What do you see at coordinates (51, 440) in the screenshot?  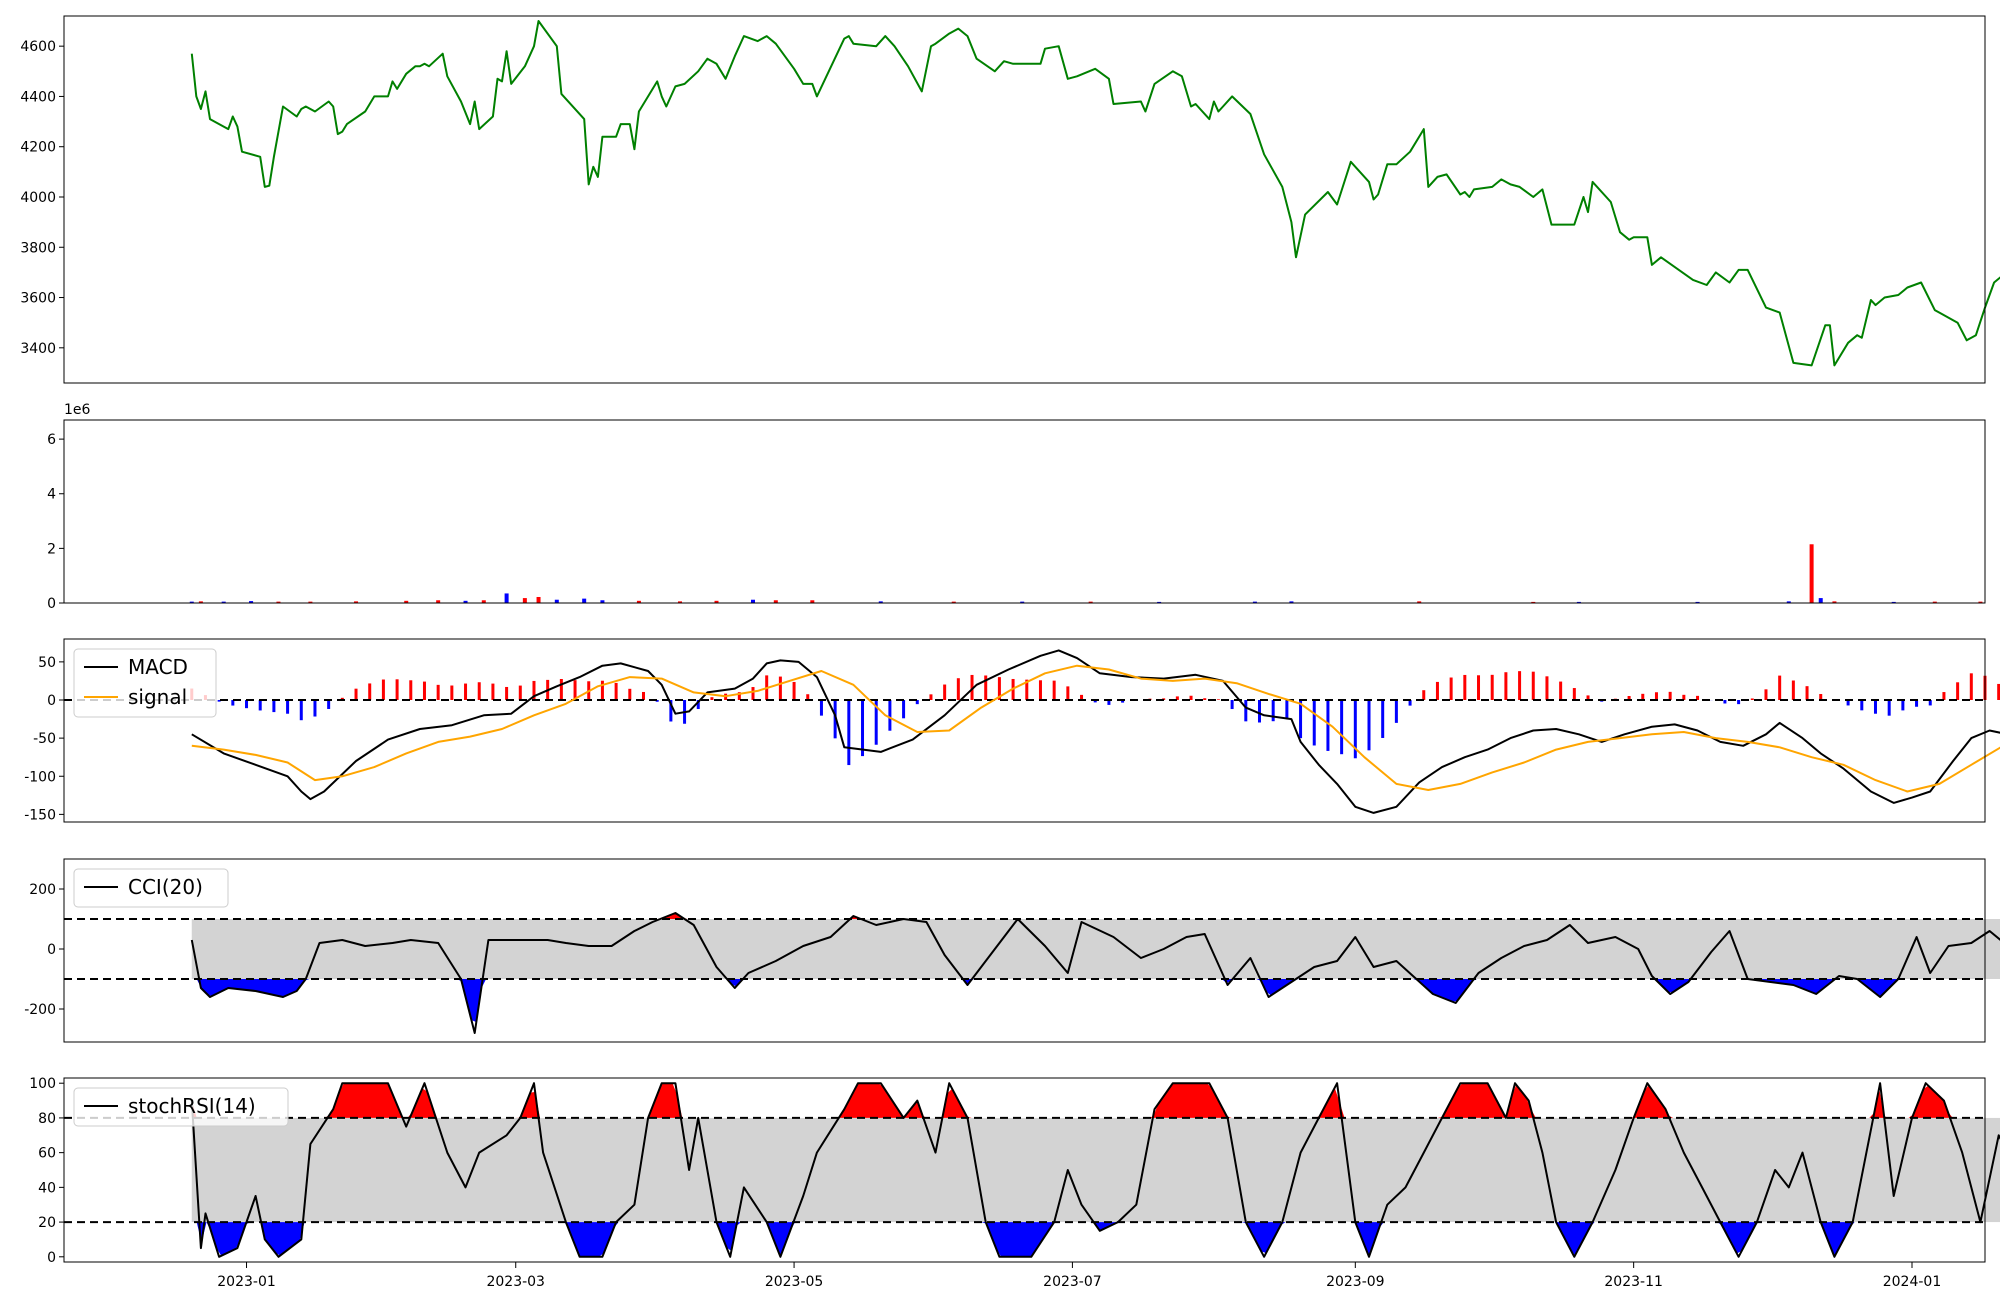 I see `y-tick-label: 6` at bounding box center [51, 440].